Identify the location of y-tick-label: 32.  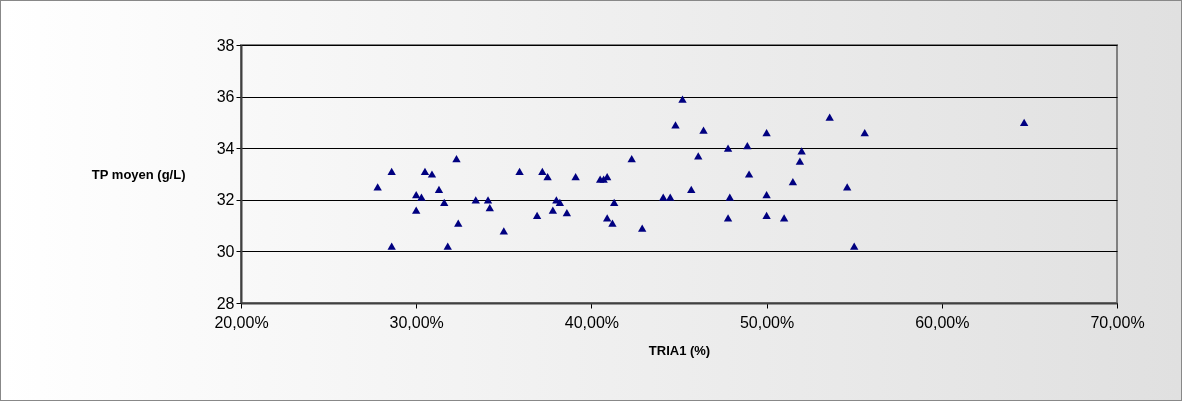
(225, 200).